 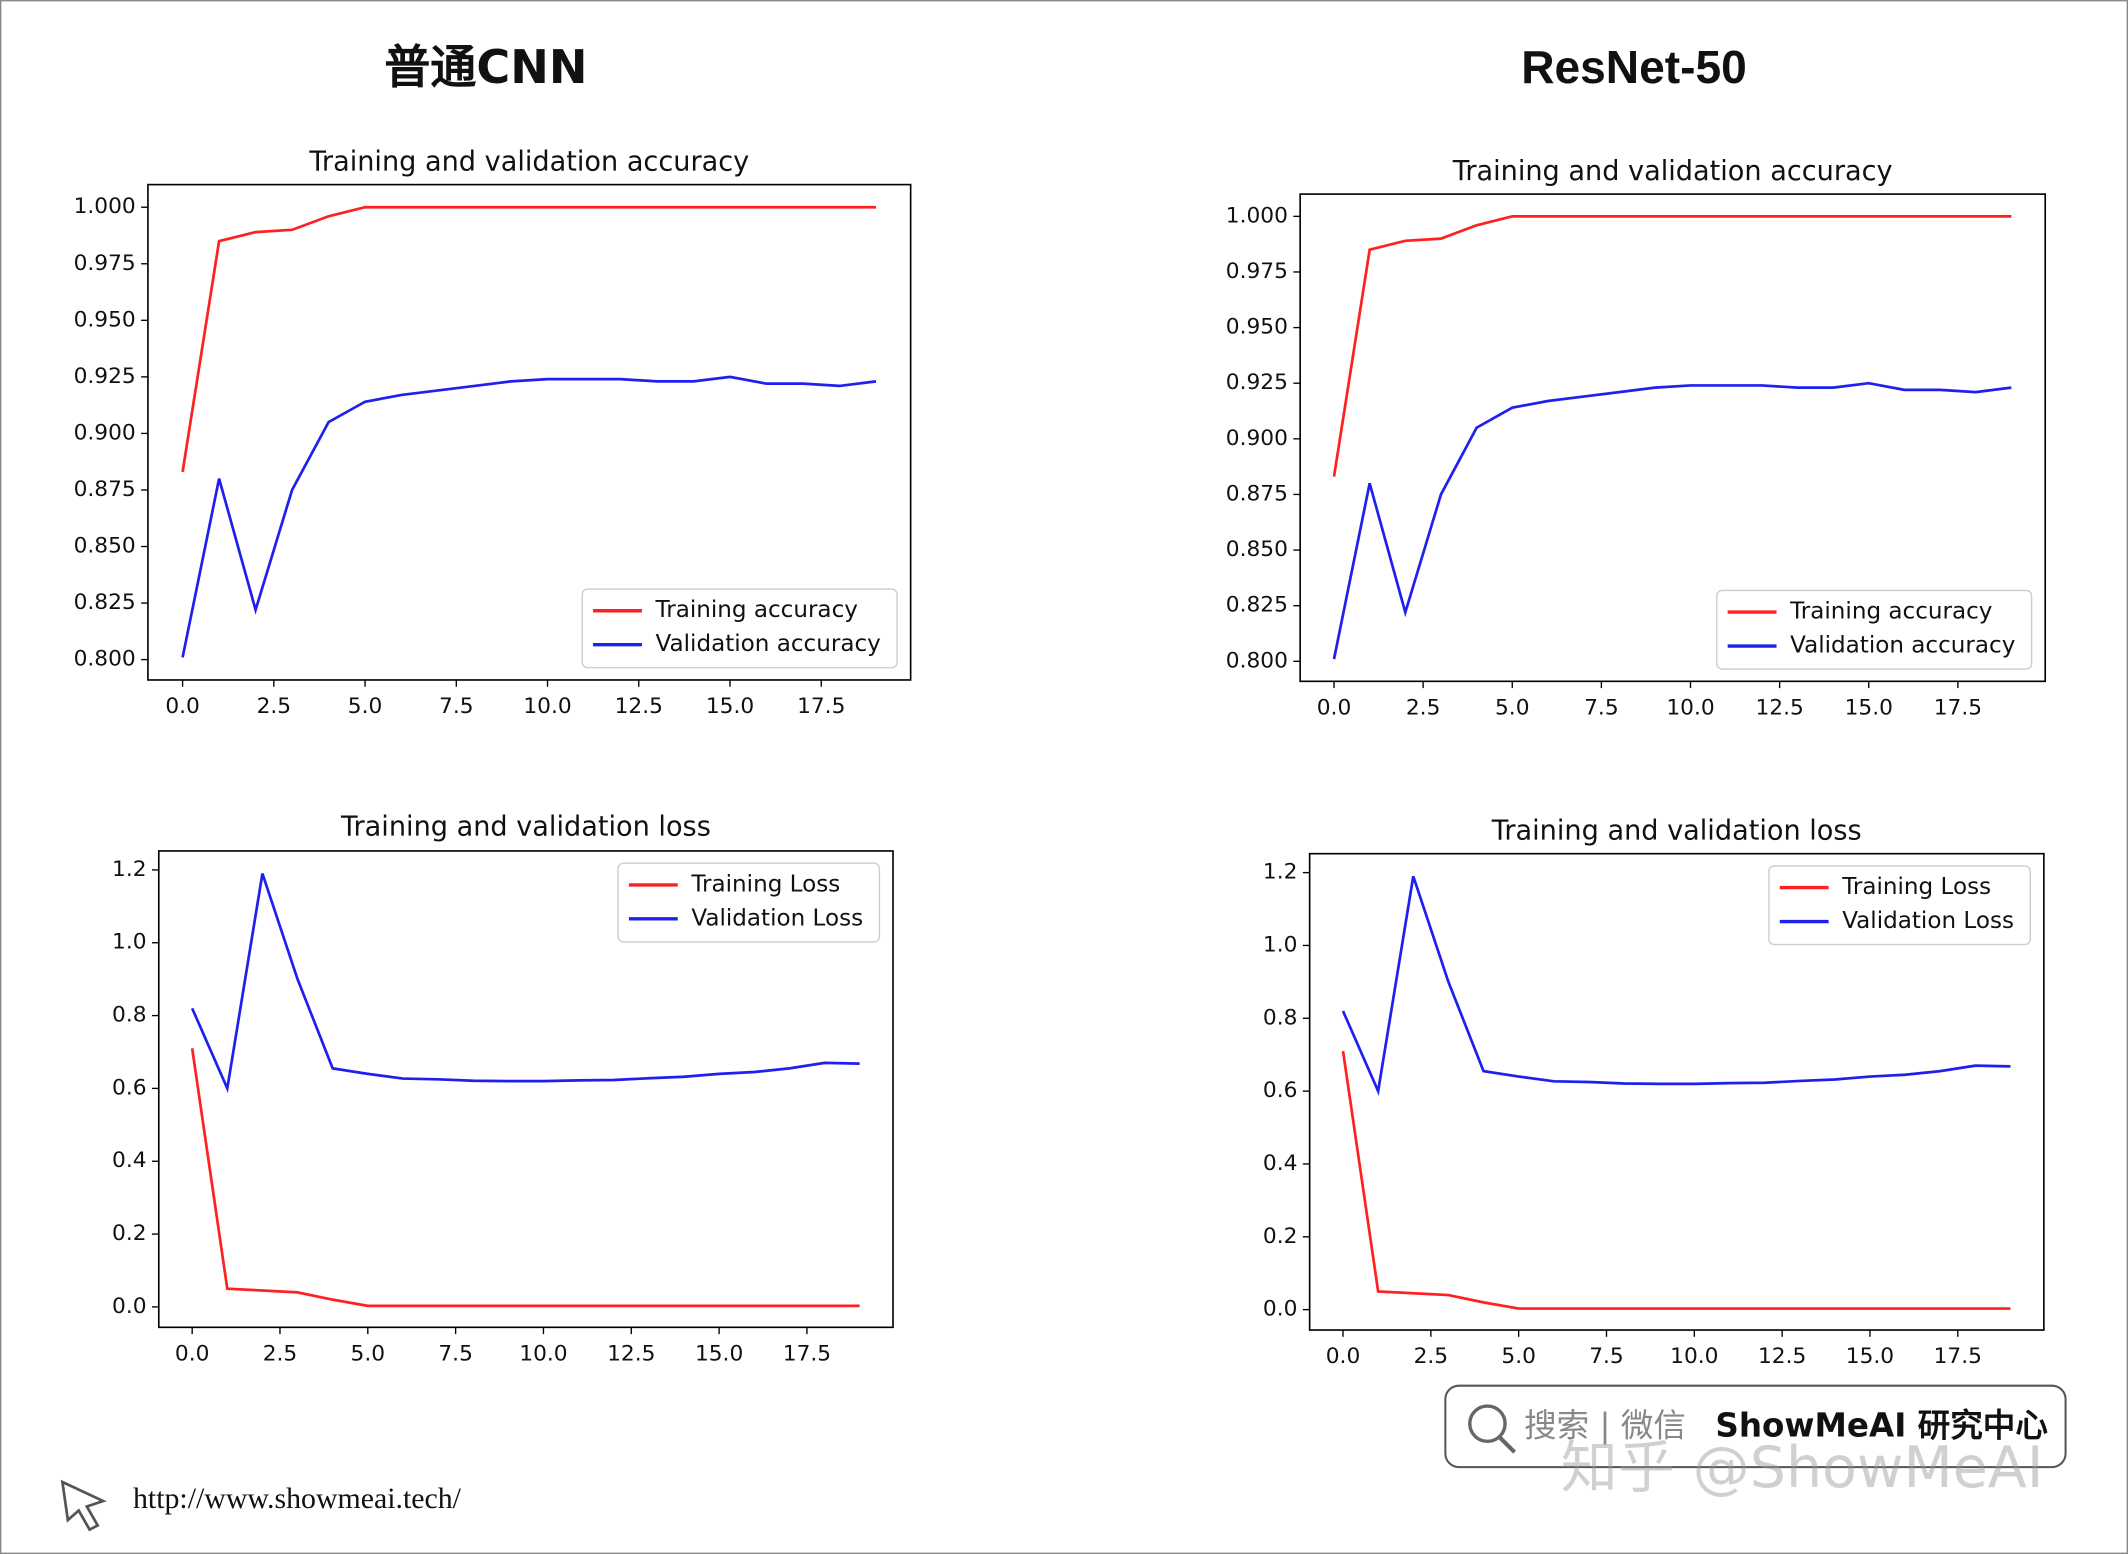 I want to click on y-tick-label: 0.850, so click(x=105, y=546).